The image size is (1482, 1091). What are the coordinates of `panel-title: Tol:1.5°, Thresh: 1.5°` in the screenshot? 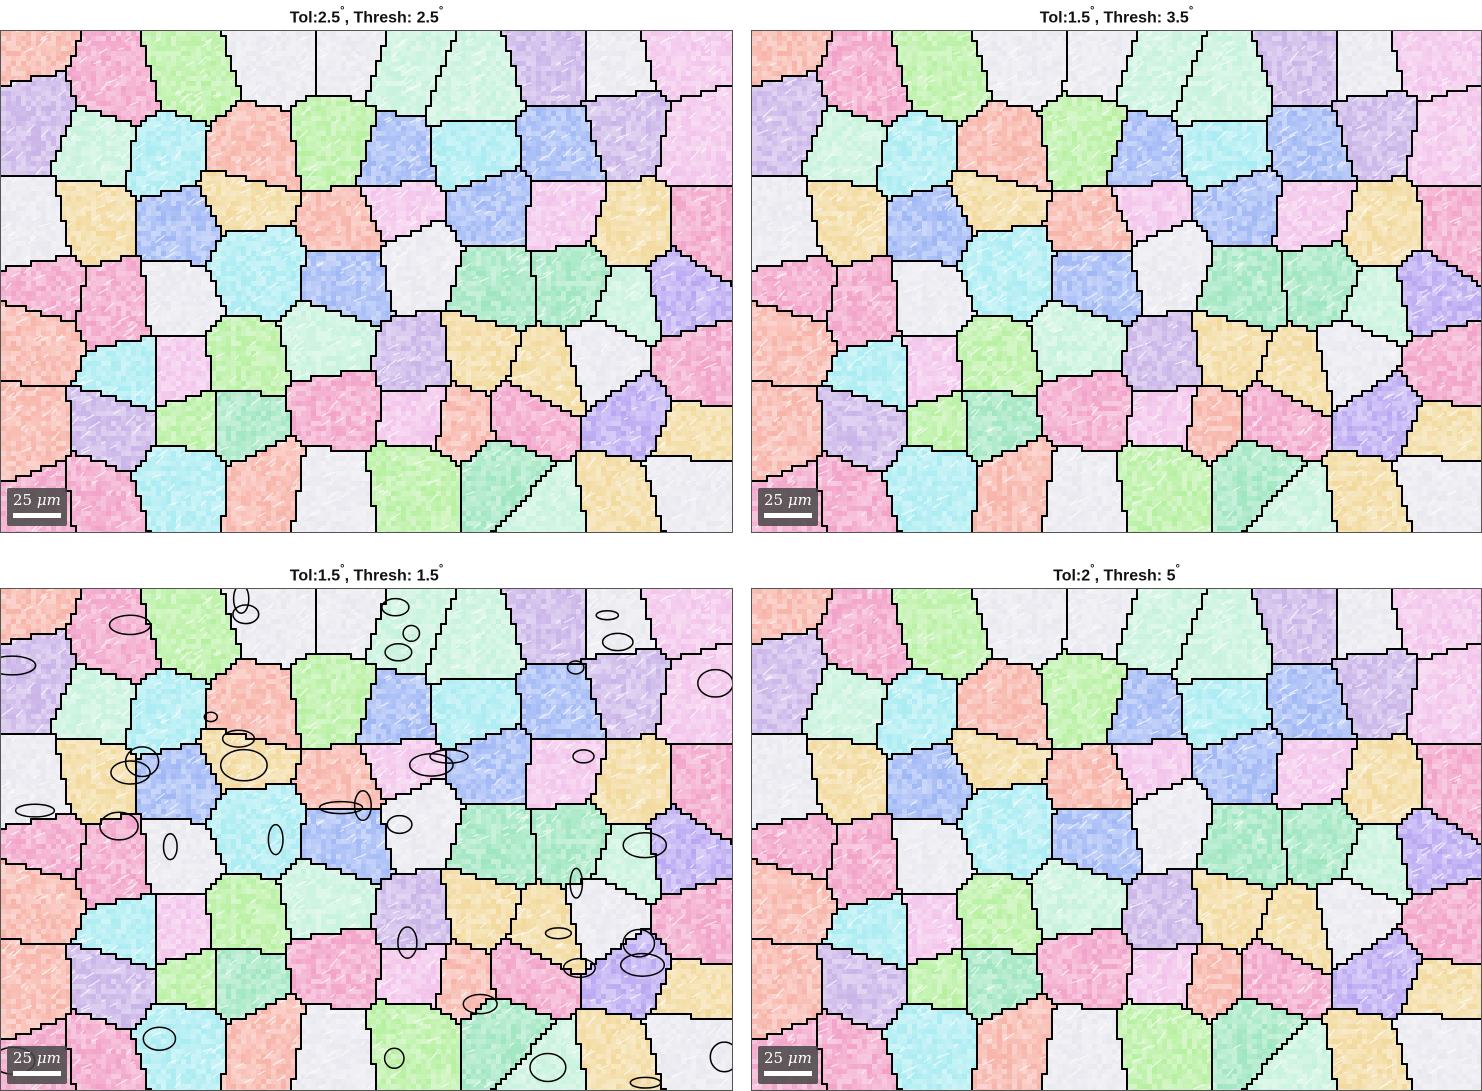 It's located at (366, 571).